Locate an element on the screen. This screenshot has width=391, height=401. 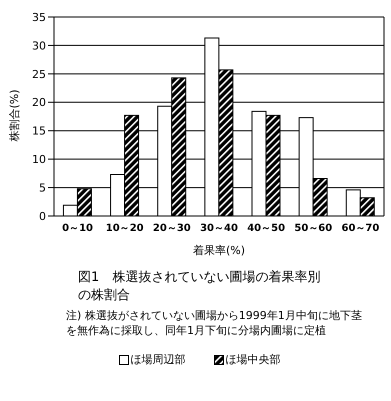
x-tick-label: 30～40 is located at coordinates (219, 228).